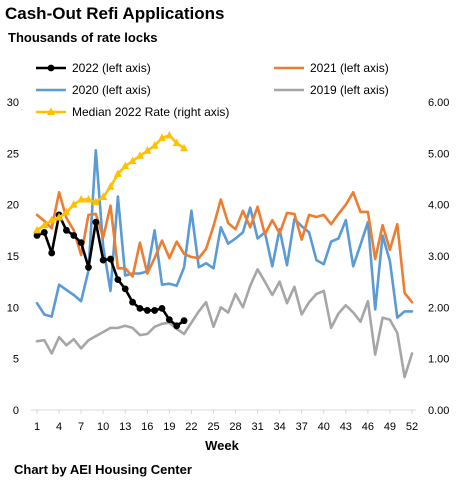  I want to click on x-tick-label: 4, so click(59, 427).